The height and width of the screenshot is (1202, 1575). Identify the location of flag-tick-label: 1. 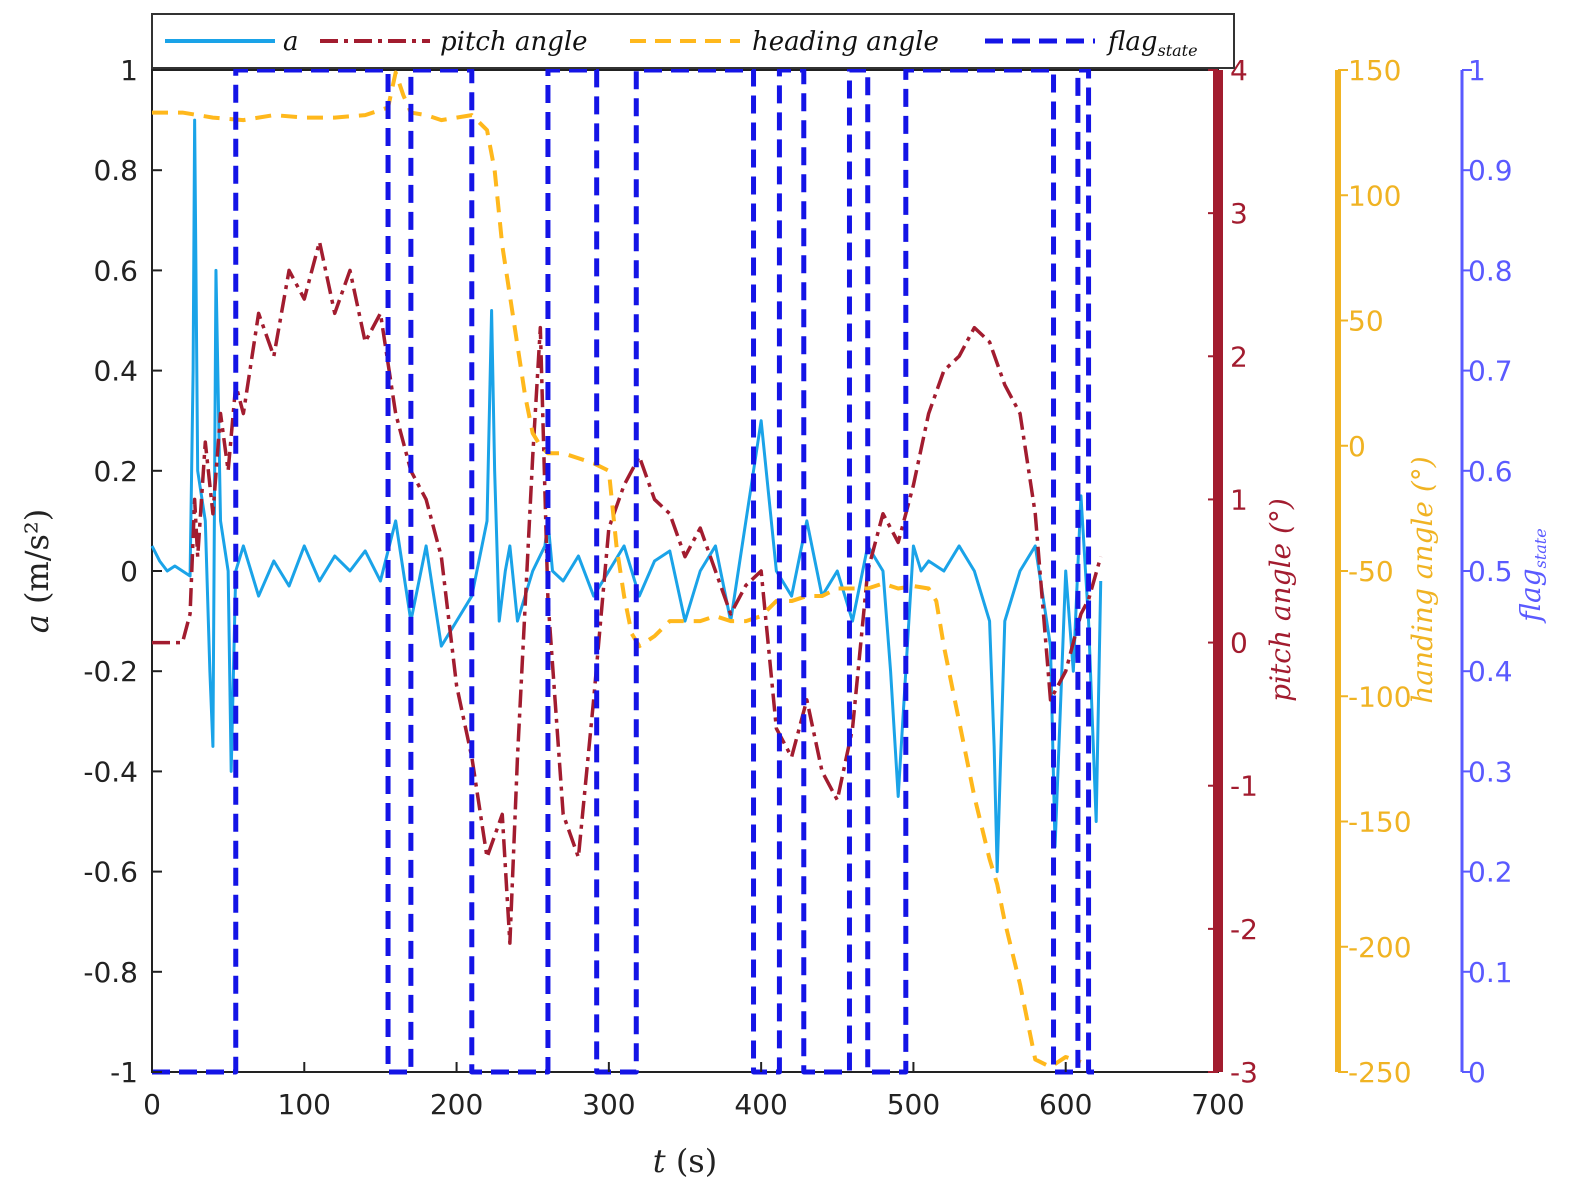
(1477, 70).